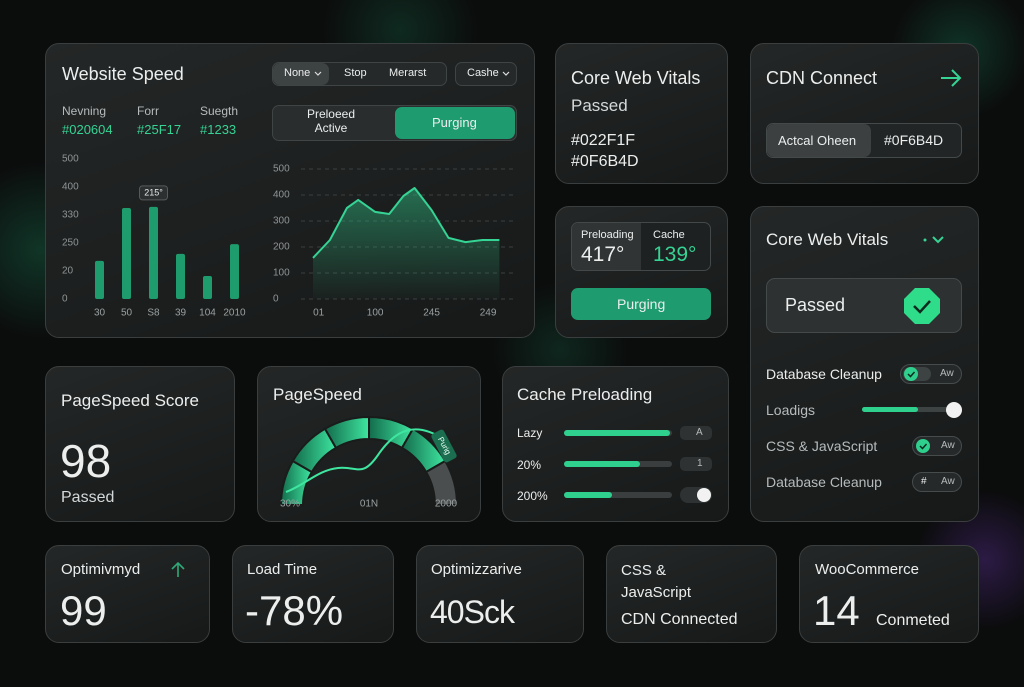 Image resolution: width=1024 pixels, height=687 pixels. I want to click on stat-label: Optimizzarive, so click(476, 569).